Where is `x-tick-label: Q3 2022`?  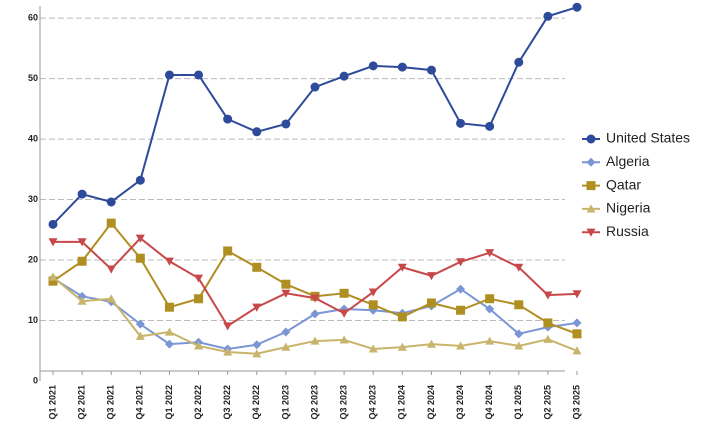
x-tick-label: Q3 2022 is located at coordinates (227, 402).